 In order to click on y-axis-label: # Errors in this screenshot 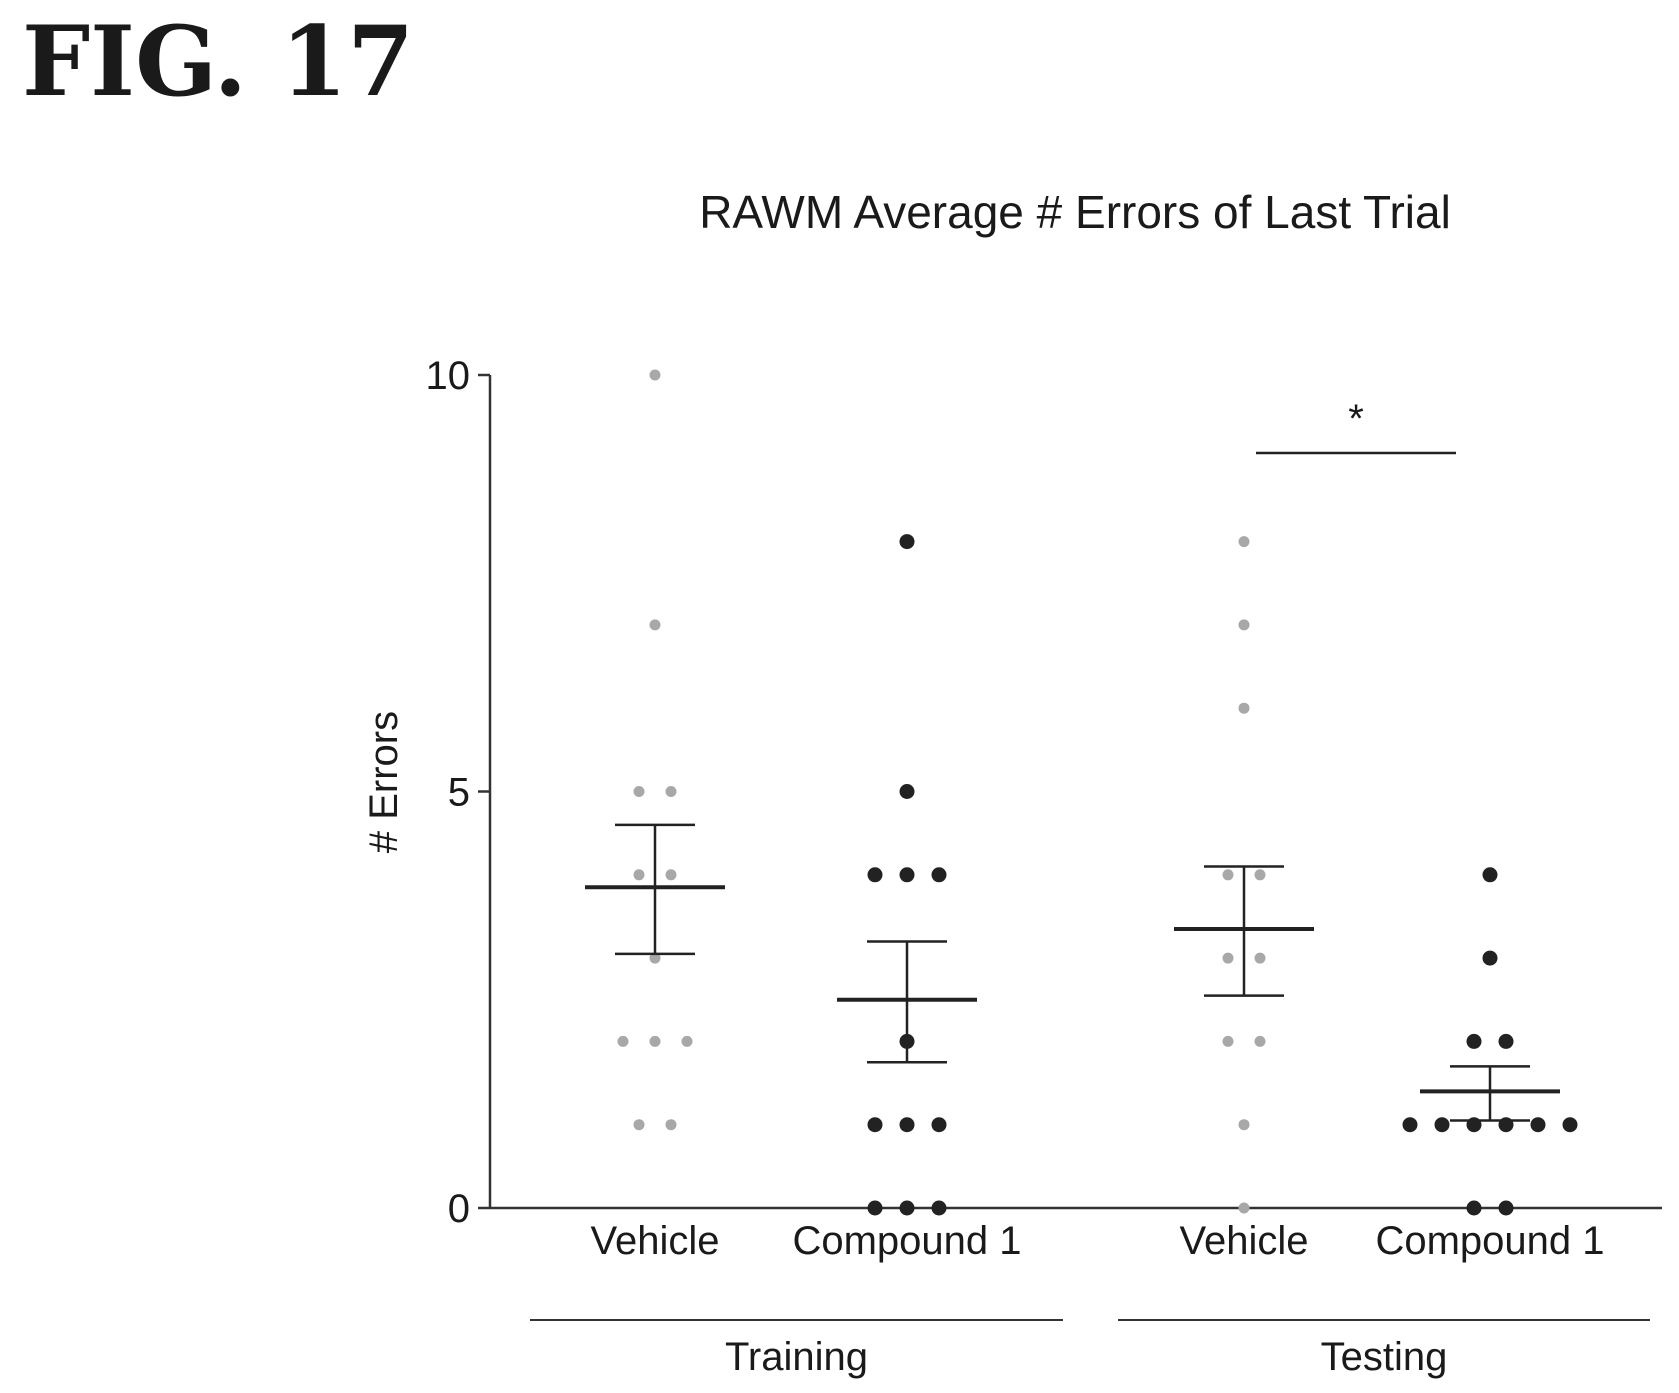, I will do `click(384, 782)`.